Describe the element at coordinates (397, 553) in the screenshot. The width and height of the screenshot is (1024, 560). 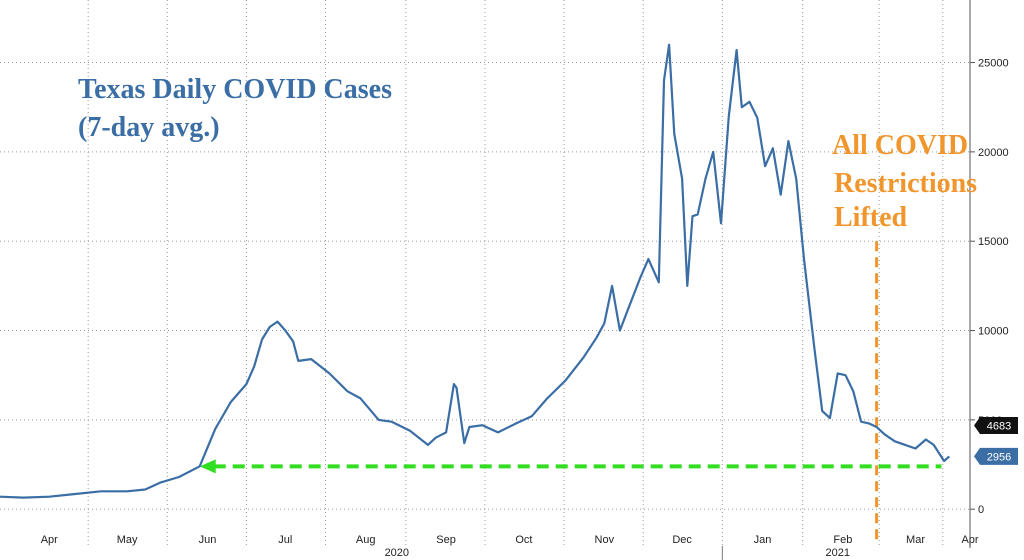
I see `year-label: 2020` at that location.